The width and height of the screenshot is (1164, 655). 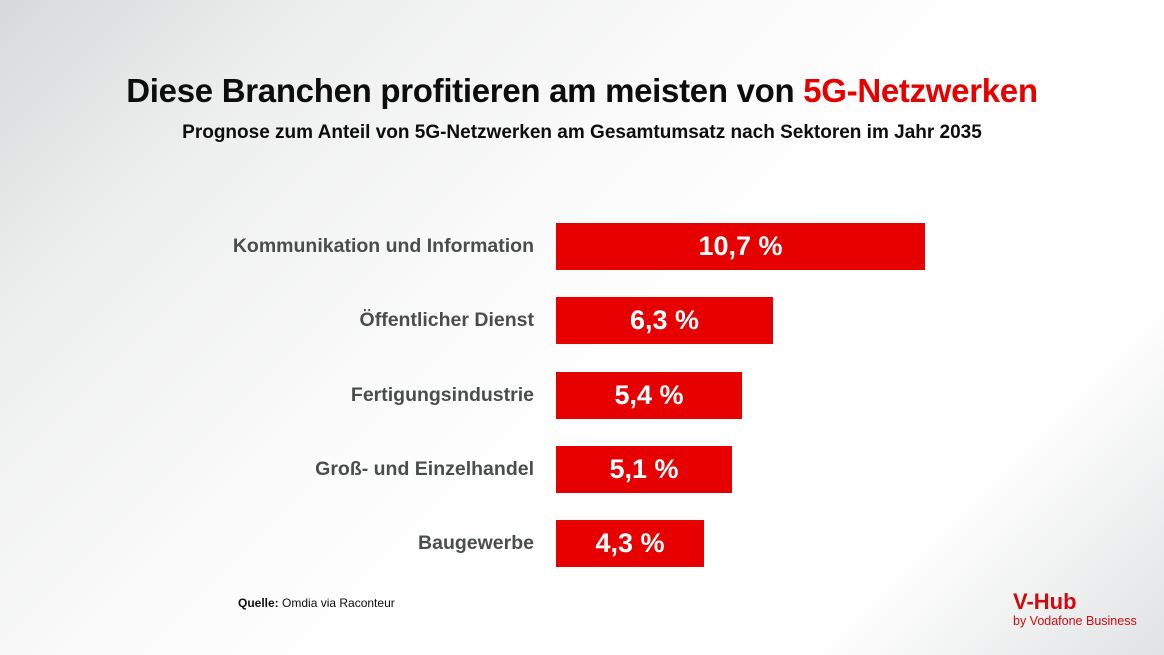 I want to click on bar-value-label: 5,1 %, so click(x=644, y=468).